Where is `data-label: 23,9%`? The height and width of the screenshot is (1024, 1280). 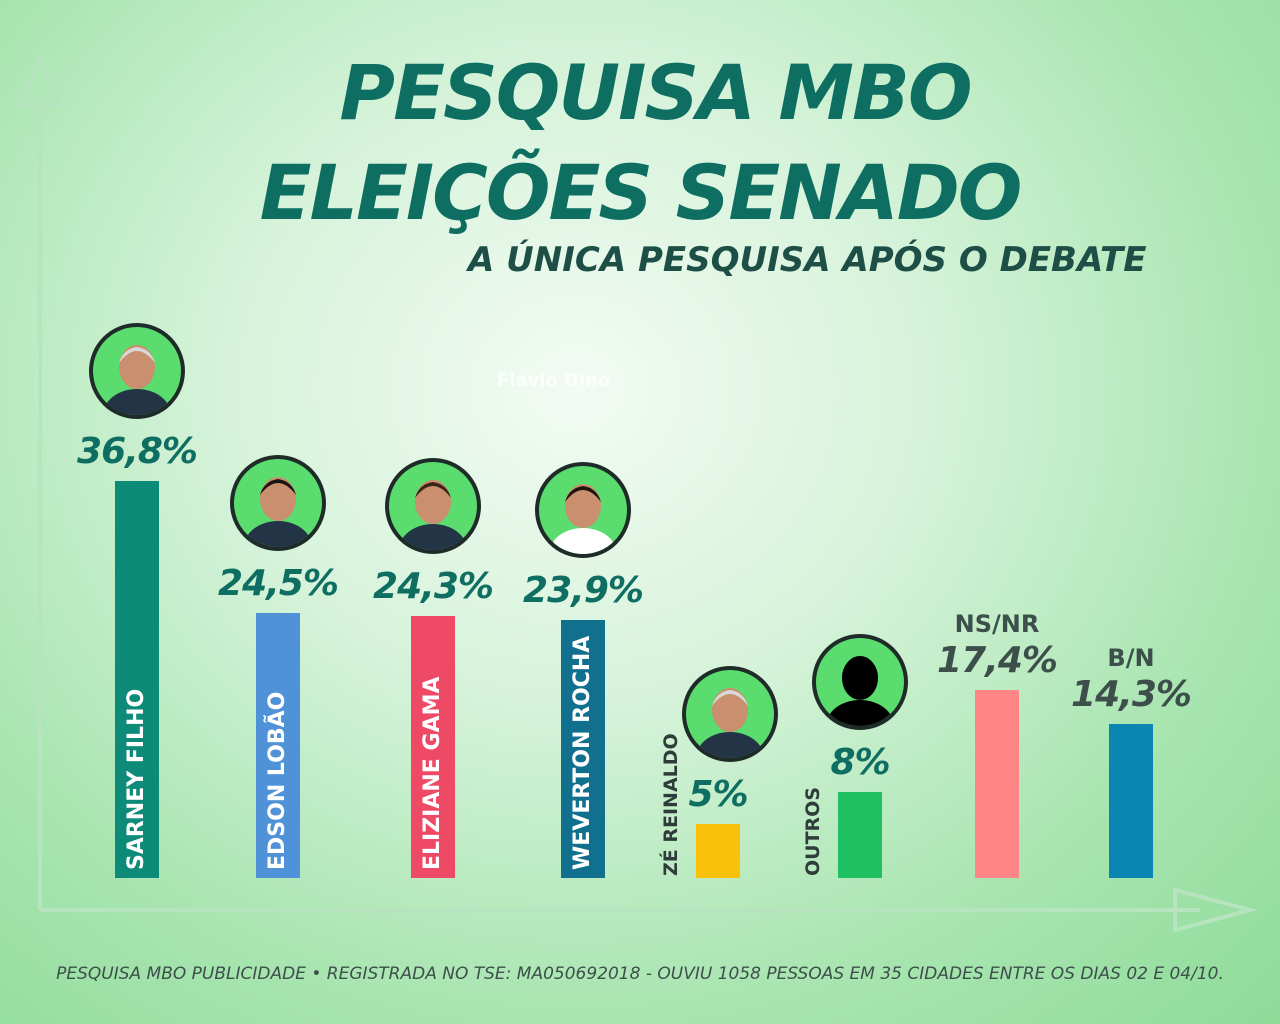 data-label: 23,9% is located at coordinates (583, 590).